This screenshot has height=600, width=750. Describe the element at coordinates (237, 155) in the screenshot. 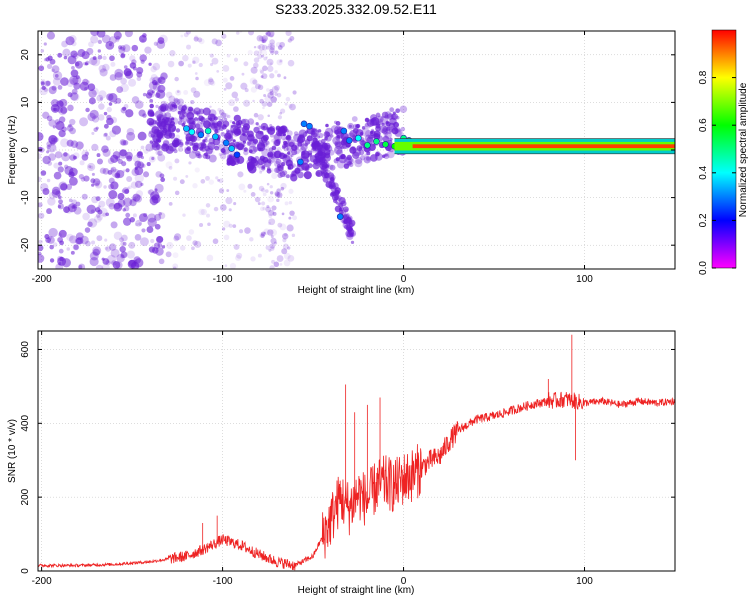

I see `spectral-peak-point` at that location.